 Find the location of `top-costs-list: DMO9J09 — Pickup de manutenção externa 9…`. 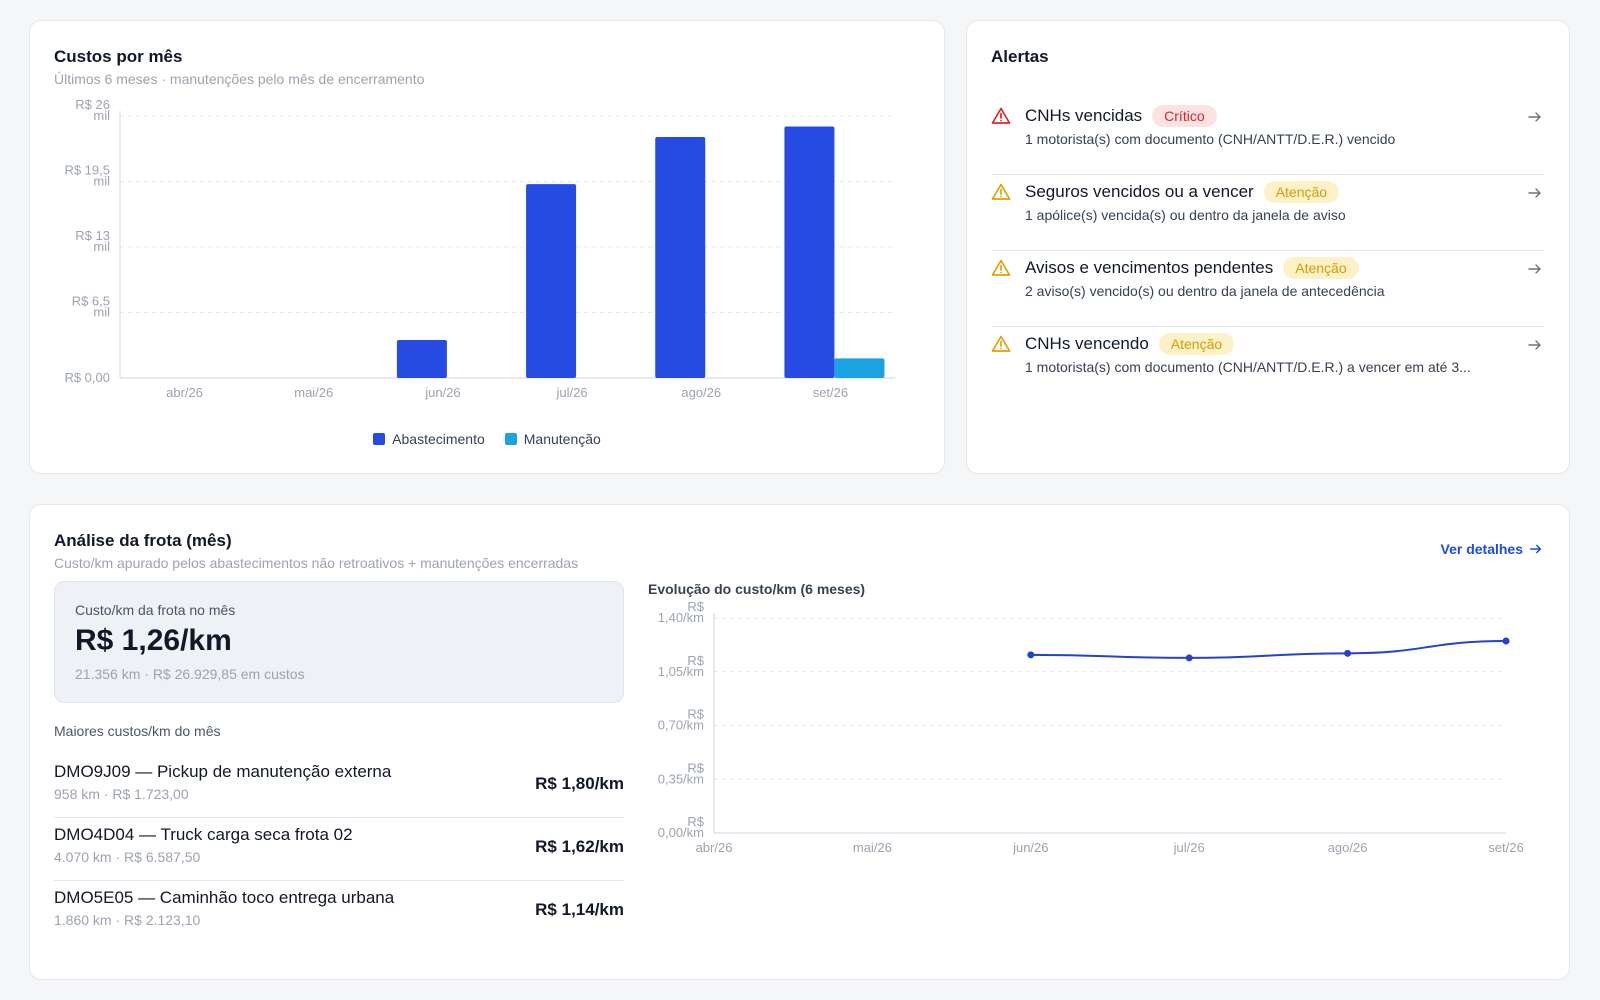

top-costs-list: DMO9J09 — Pickup de manutenção externa 9… is located at coordinates (339, 849).